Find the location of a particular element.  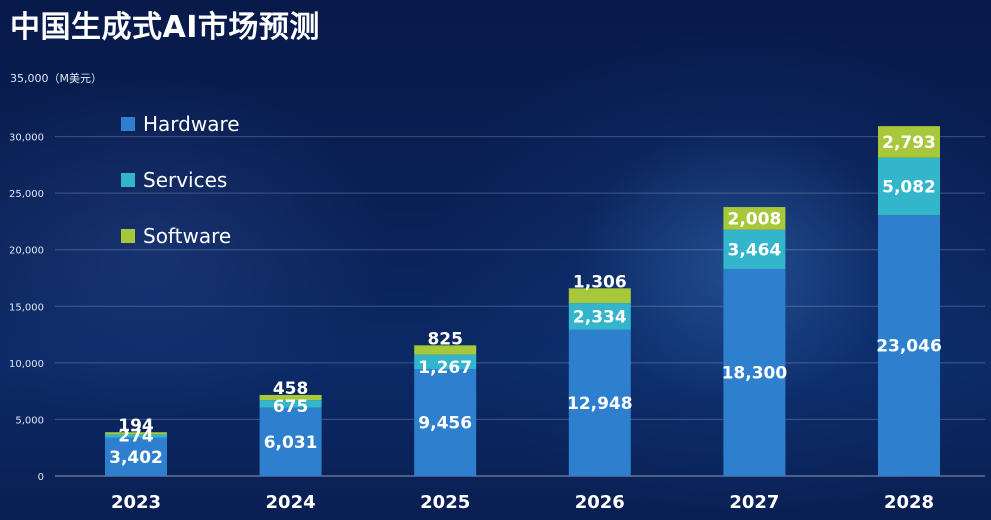

x-tick-label: 2024 is located at coordinates (291, 502).